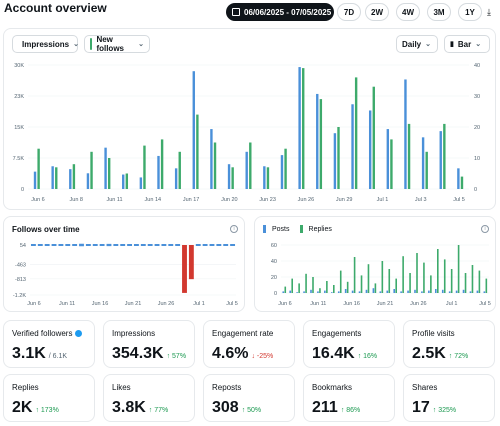 The height and width of the screenshot is (426, 500). Describe the element at coordinates (477, 159) in the screenshot. I see `y-right-tick-label: 10` at that location.